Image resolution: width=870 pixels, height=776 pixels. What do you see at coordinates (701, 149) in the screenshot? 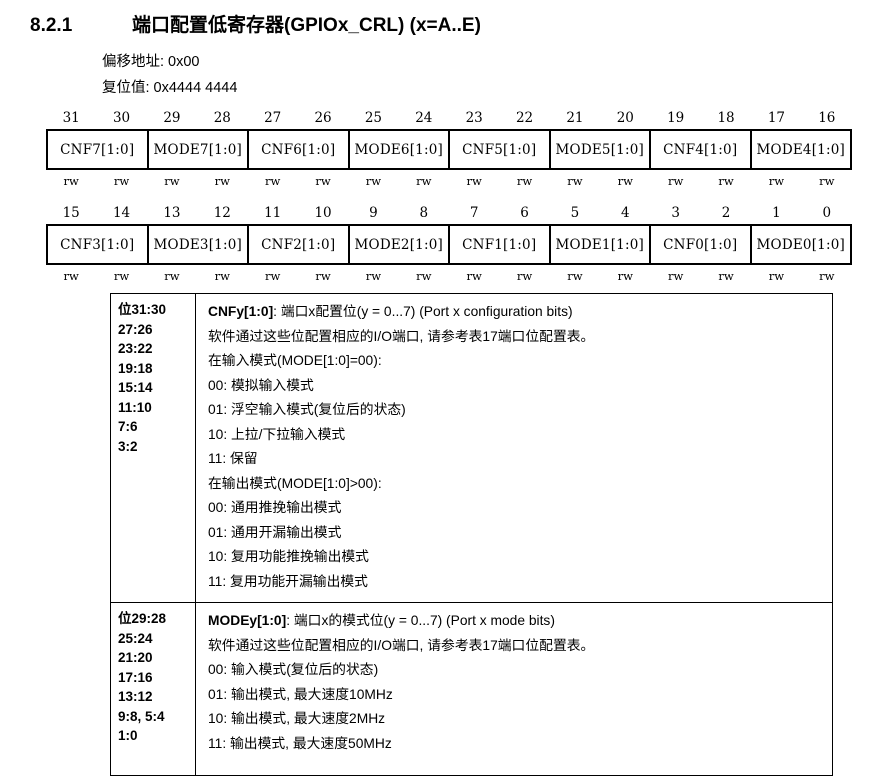
I see `register-field: CNF4[1:0]` at bounding box center [701, 149].